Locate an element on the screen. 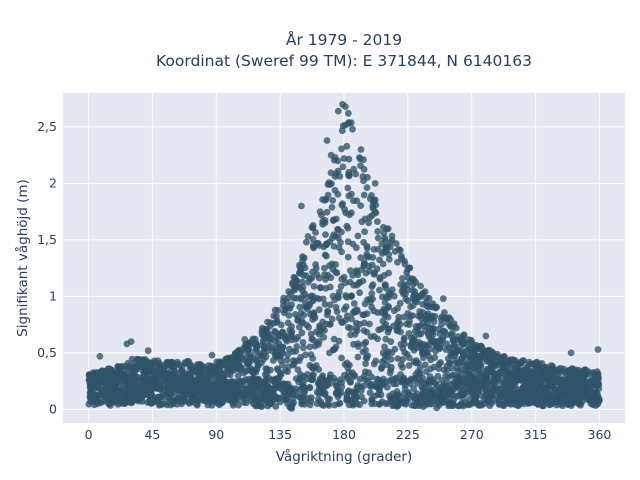  x-tick-label: 270 is located at coordinates (472, 434).